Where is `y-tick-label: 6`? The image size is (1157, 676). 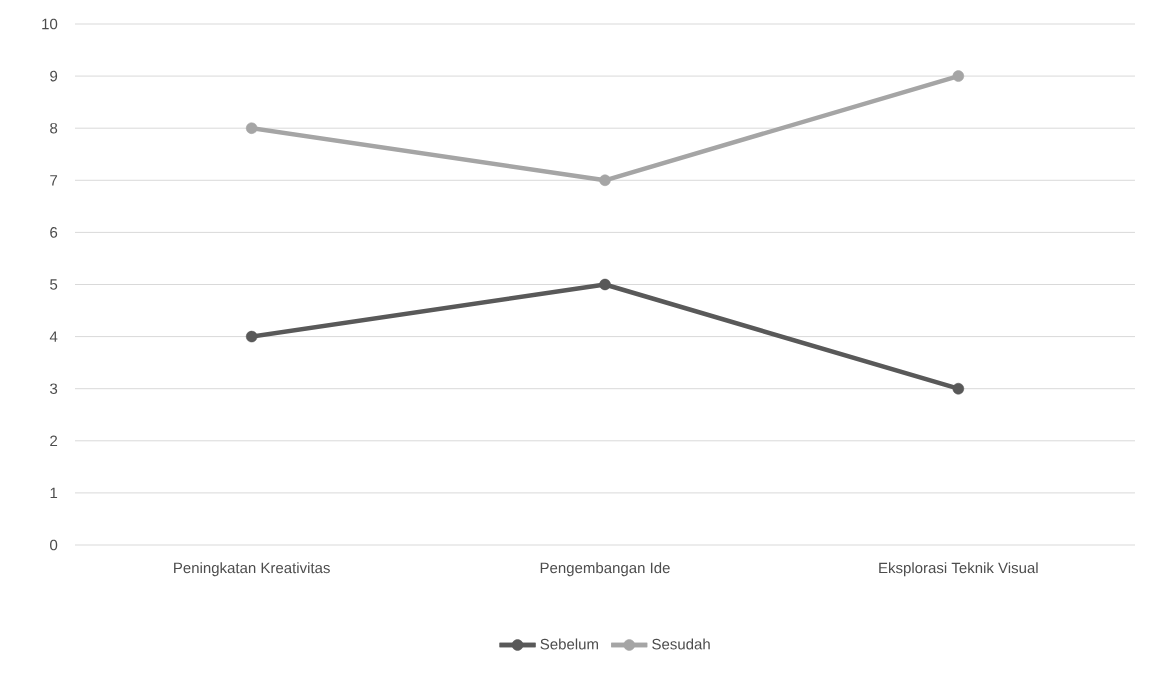
y-tick-label: 6 is located at coordinates (54, 232).